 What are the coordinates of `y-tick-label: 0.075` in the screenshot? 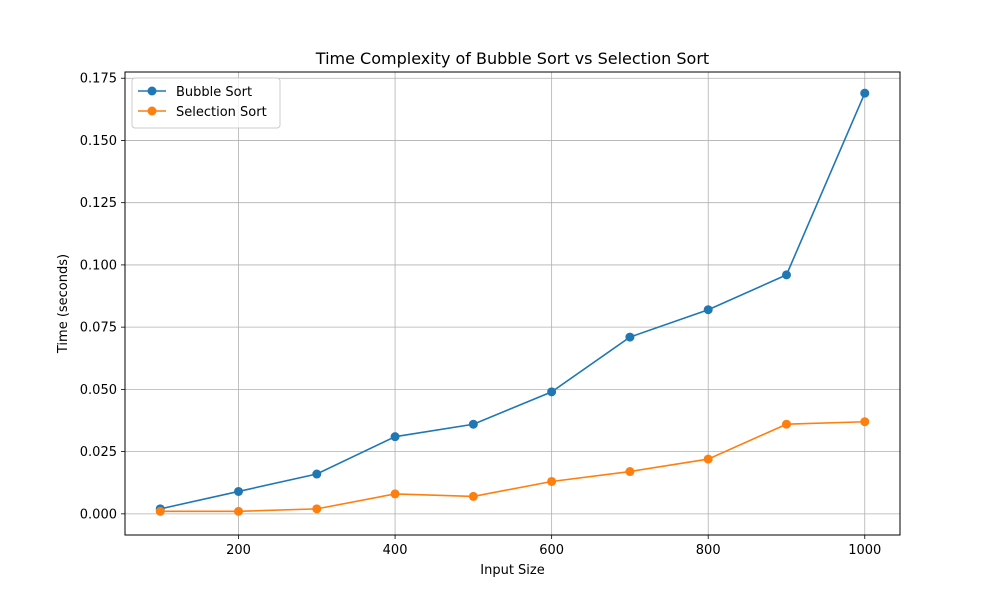 It's located at (98, 328).